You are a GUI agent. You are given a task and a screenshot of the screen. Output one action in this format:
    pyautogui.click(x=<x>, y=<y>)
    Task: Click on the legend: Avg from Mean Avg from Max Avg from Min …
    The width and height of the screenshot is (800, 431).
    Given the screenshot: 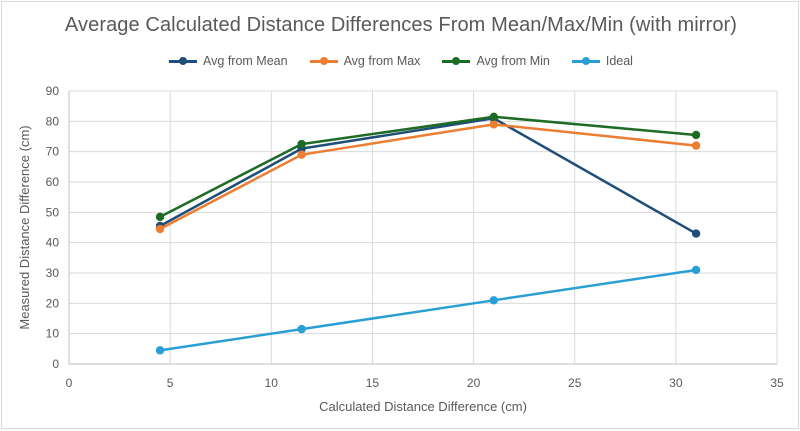 What is the action you would take?
    pyautogui.click(x=401, y=61)
    